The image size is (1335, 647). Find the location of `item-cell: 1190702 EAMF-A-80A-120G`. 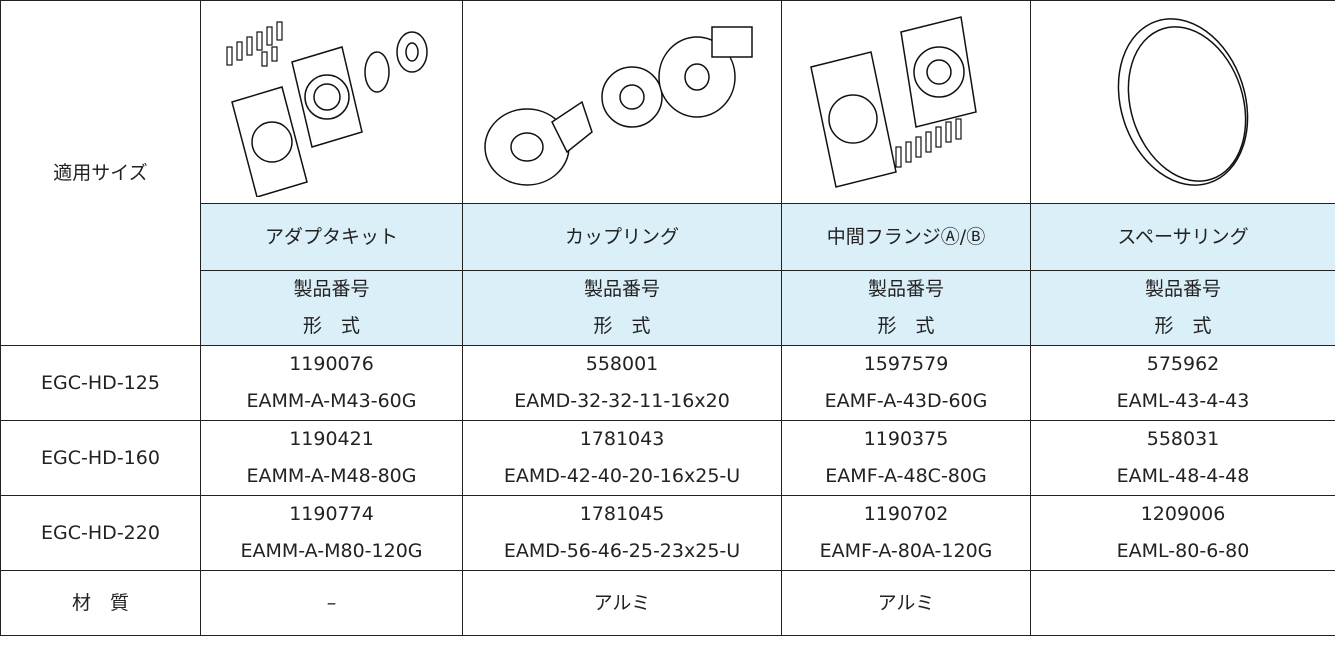

item-cell: 1190702 EAMF-A-80A-120G is located at coordinates (906, 533).